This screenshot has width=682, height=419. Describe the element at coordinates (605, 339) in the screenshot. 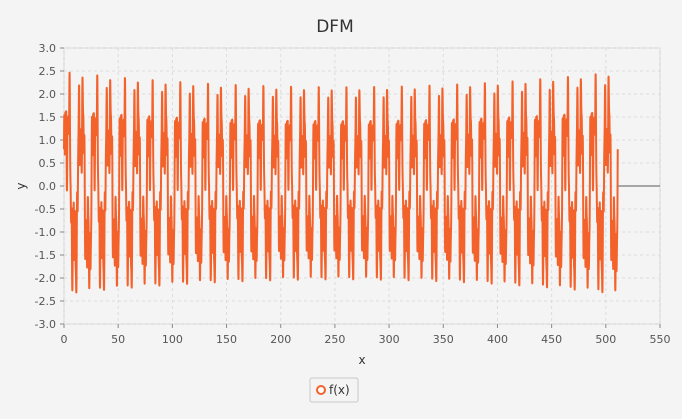

I see `x-tick-label: 500` at that location.